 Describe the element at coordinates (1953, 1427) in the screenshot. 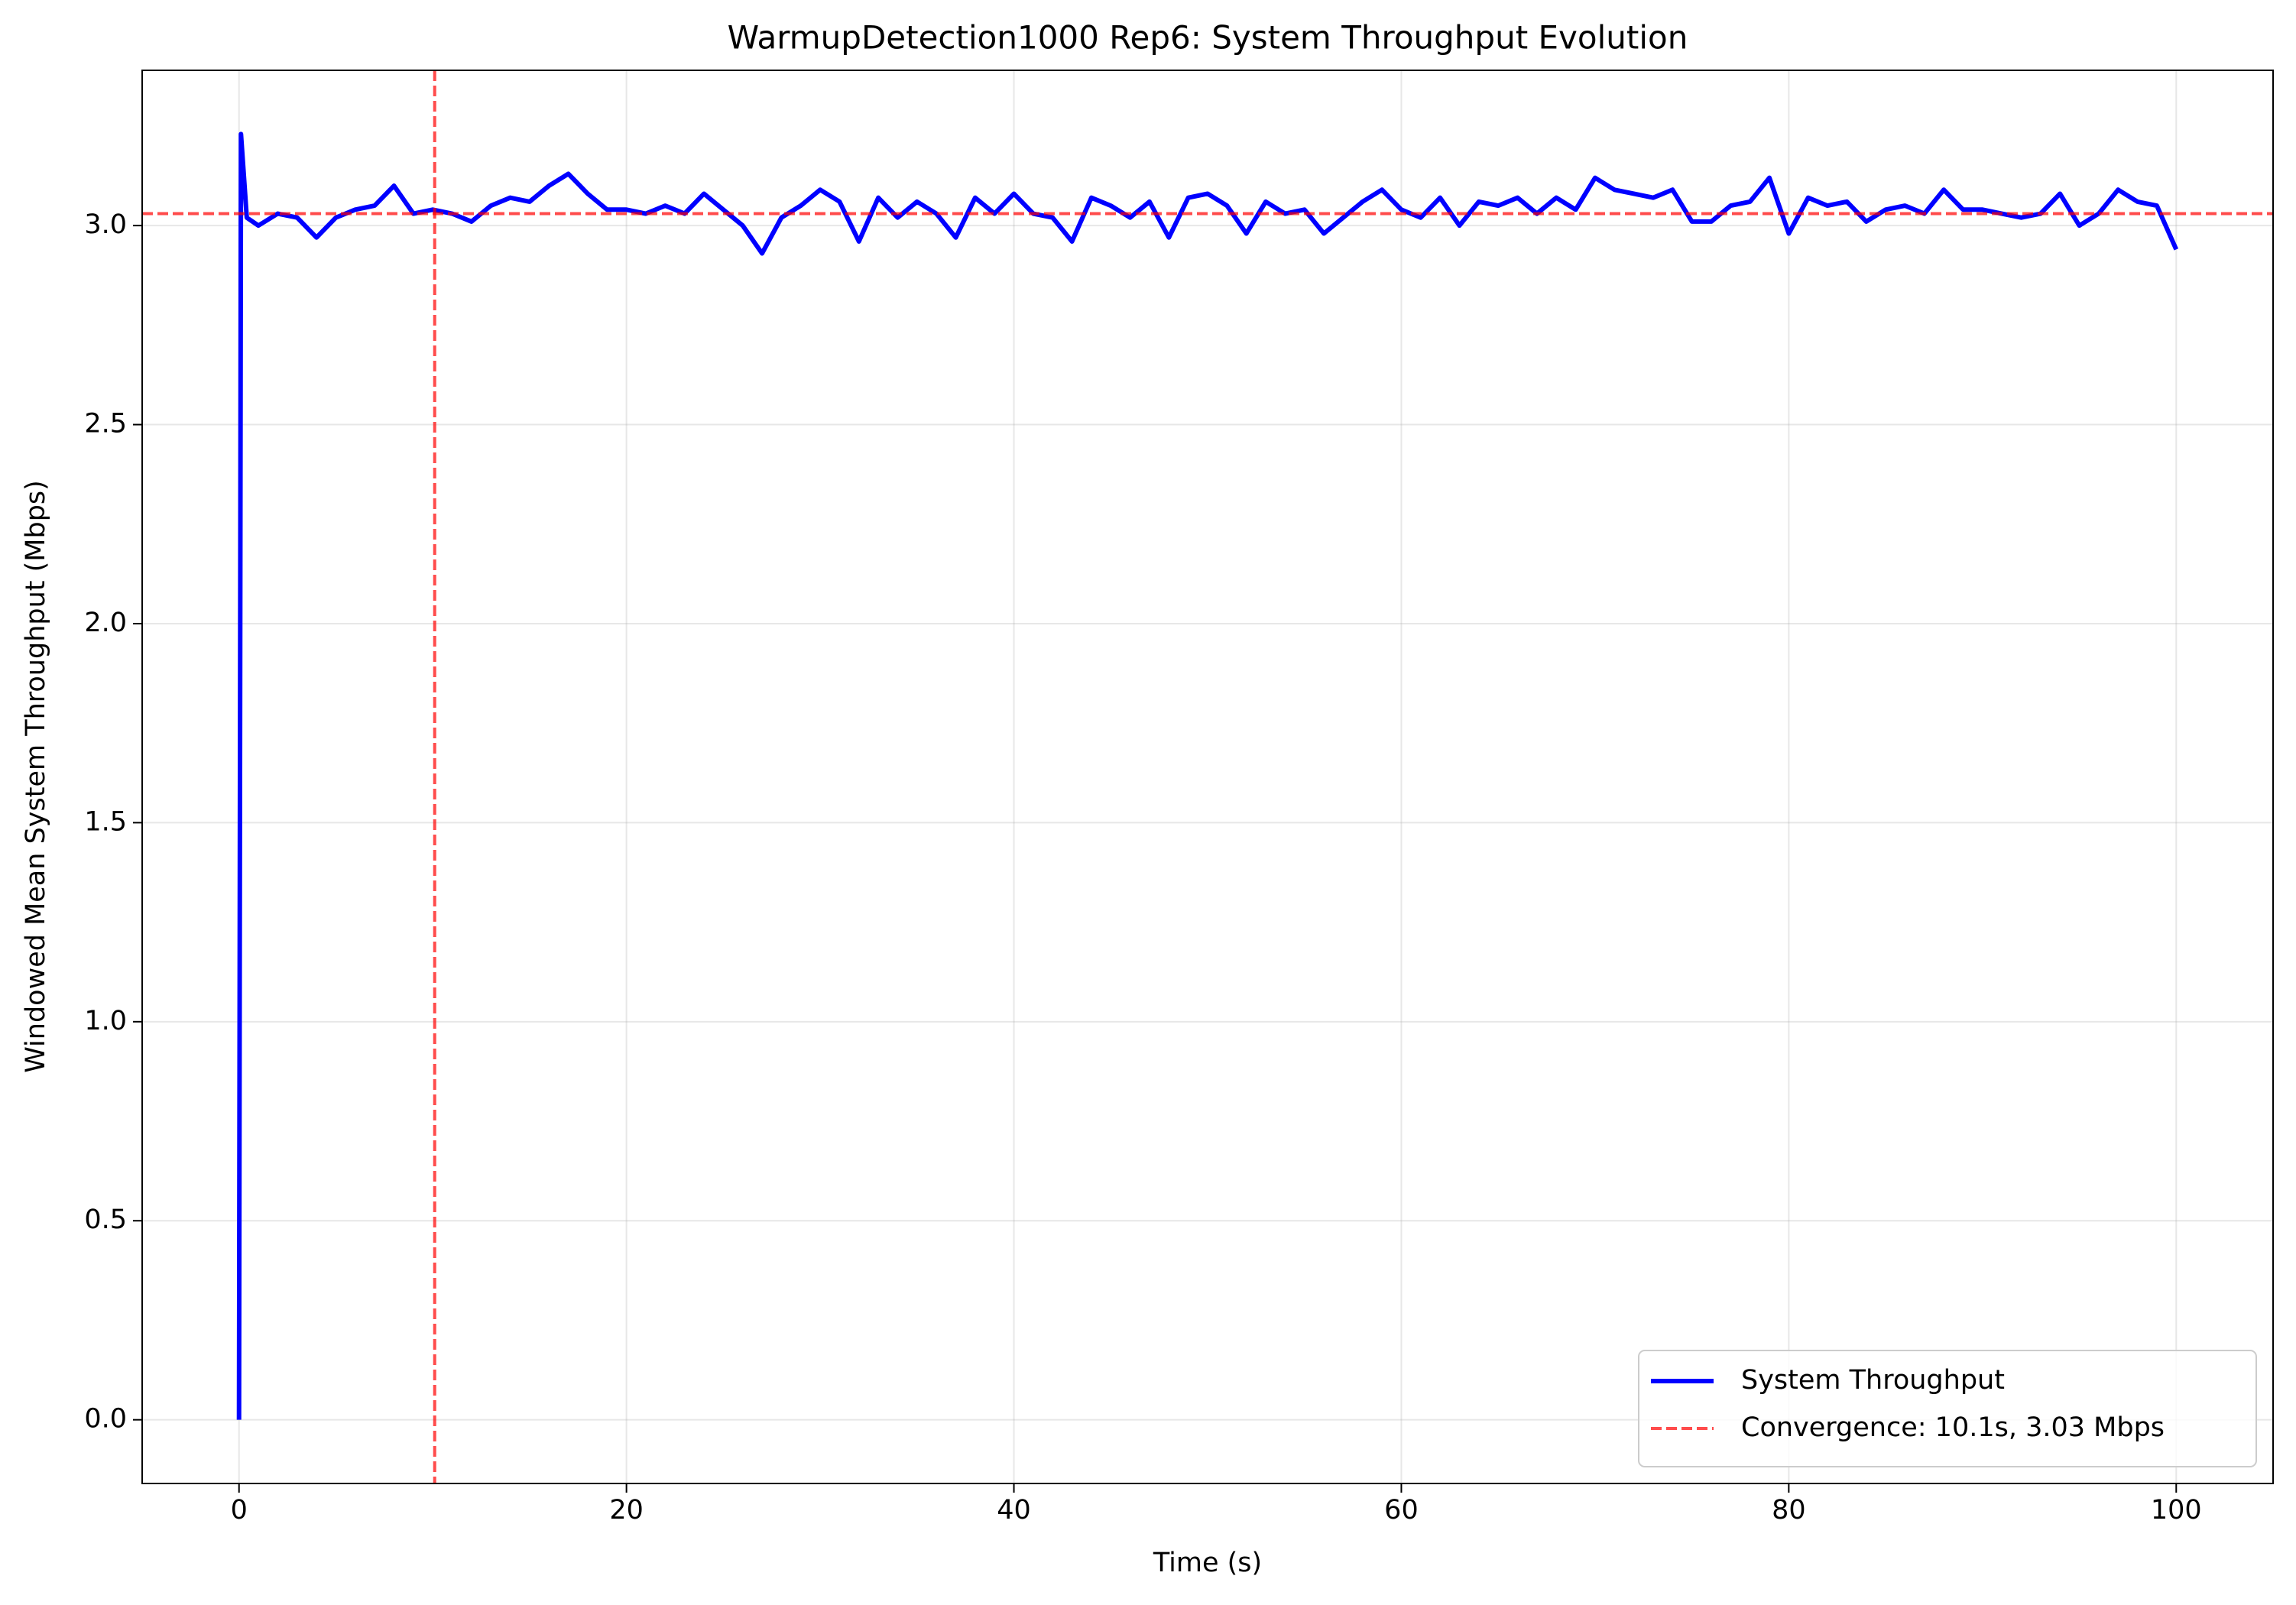

I see `legend-label: Convergence: 10.1s, 3.03 Mbps` at that location.